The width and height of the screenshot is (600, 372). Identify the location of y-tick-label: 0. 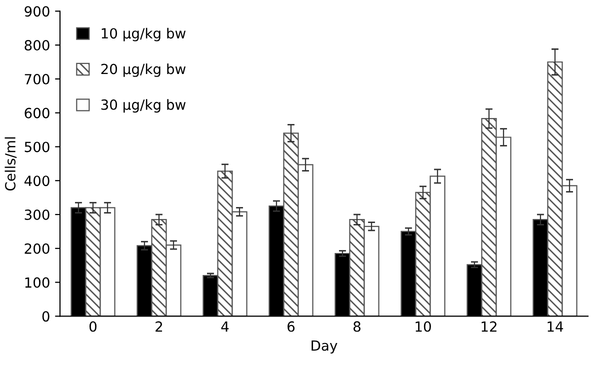
(46, 316).